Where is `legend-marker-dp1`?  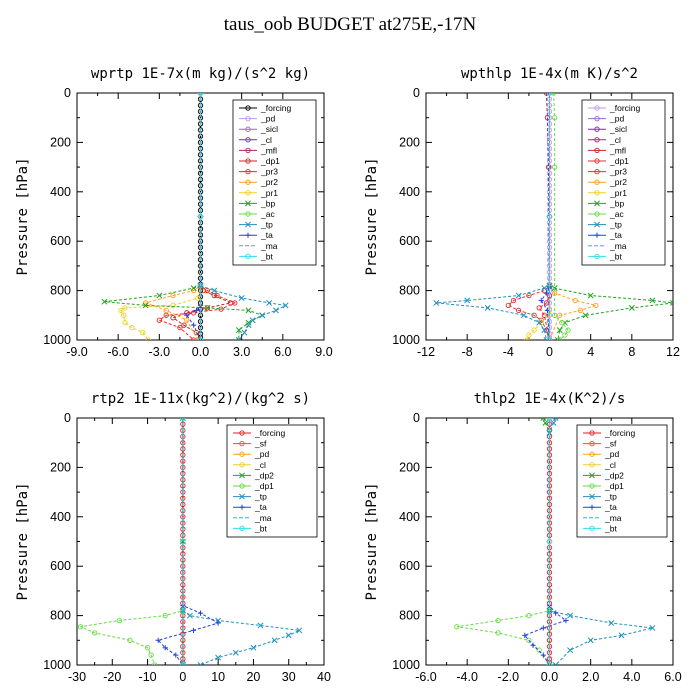
legend-marker-dp1 is located at coordinates (592, 486).